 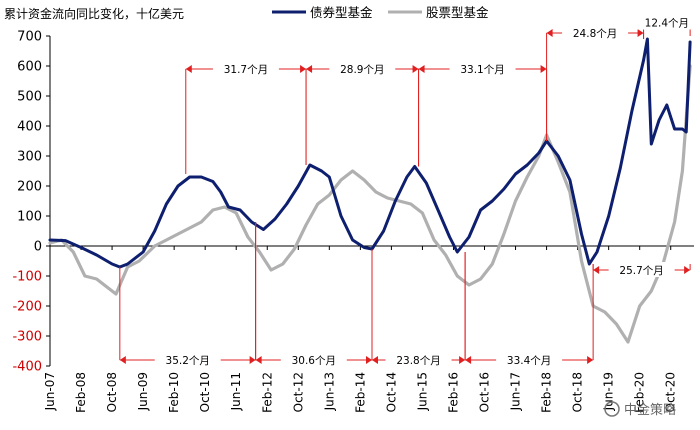 What do you see at coordinates (609, 391) in the screenshot?
I see `x-tick-label: Jun-19` at bounding box center [609, 391].